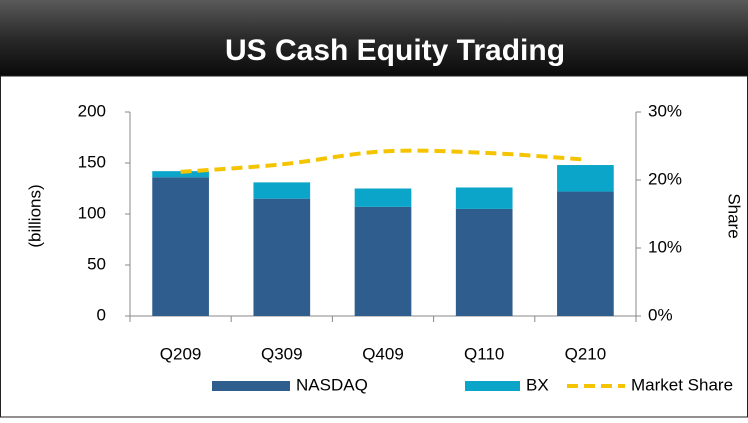 The image size is (748, 423). Describe the element at coordinates (734, 215) in the screenshot. I see `y2-axis-label: Share` at that location.